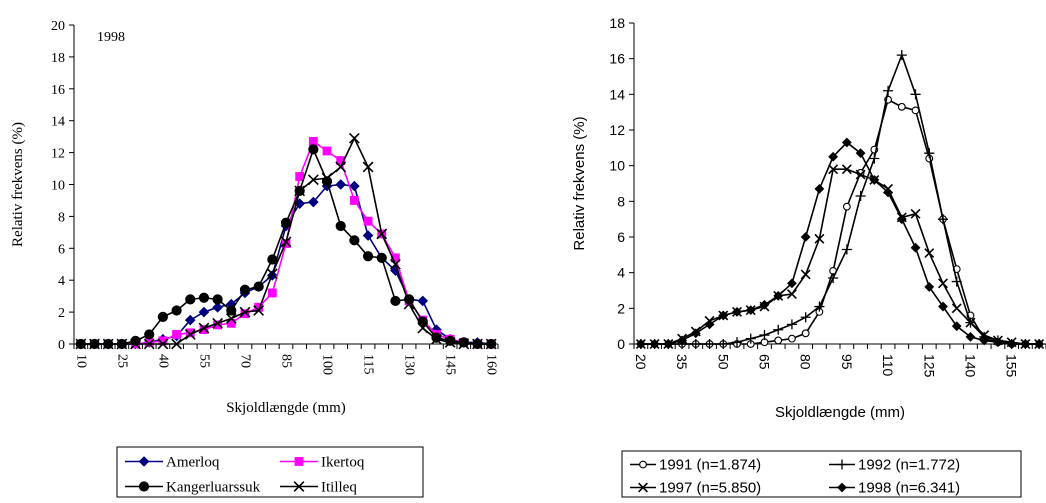 The image size is (1046, 503). Describe the element at coordinates (58, 26) in the screenshot. I see `y-tick-label: 20` at that location.